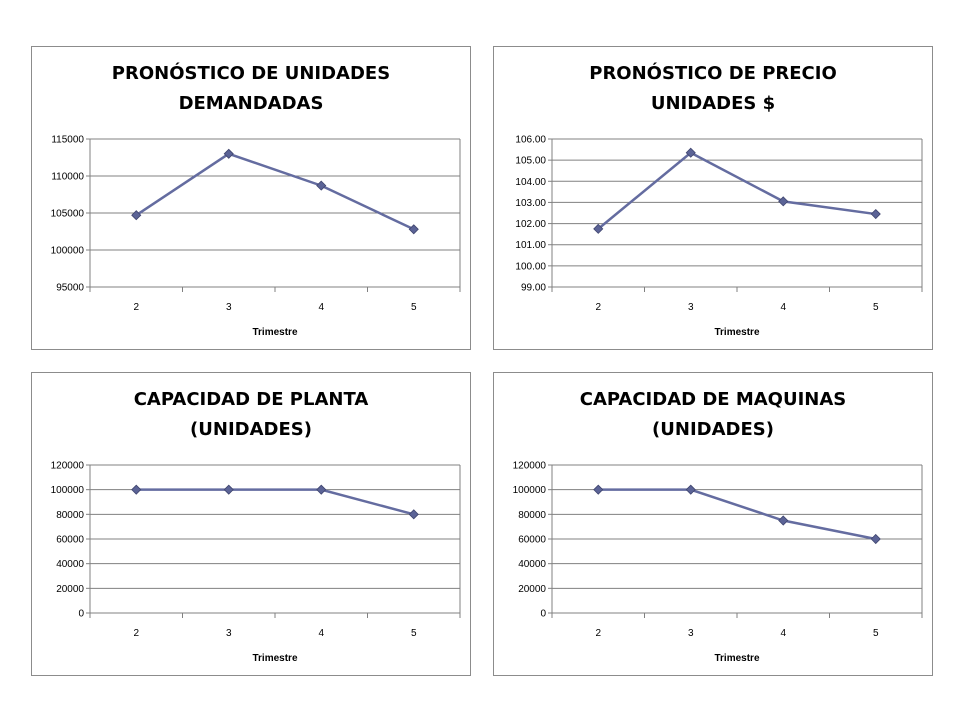 The image size is (960, 720). What do you see at coordinates (70, 288) in the screenshot?
I see `y-tick-label: 95000` at bounding box center [70, 288].